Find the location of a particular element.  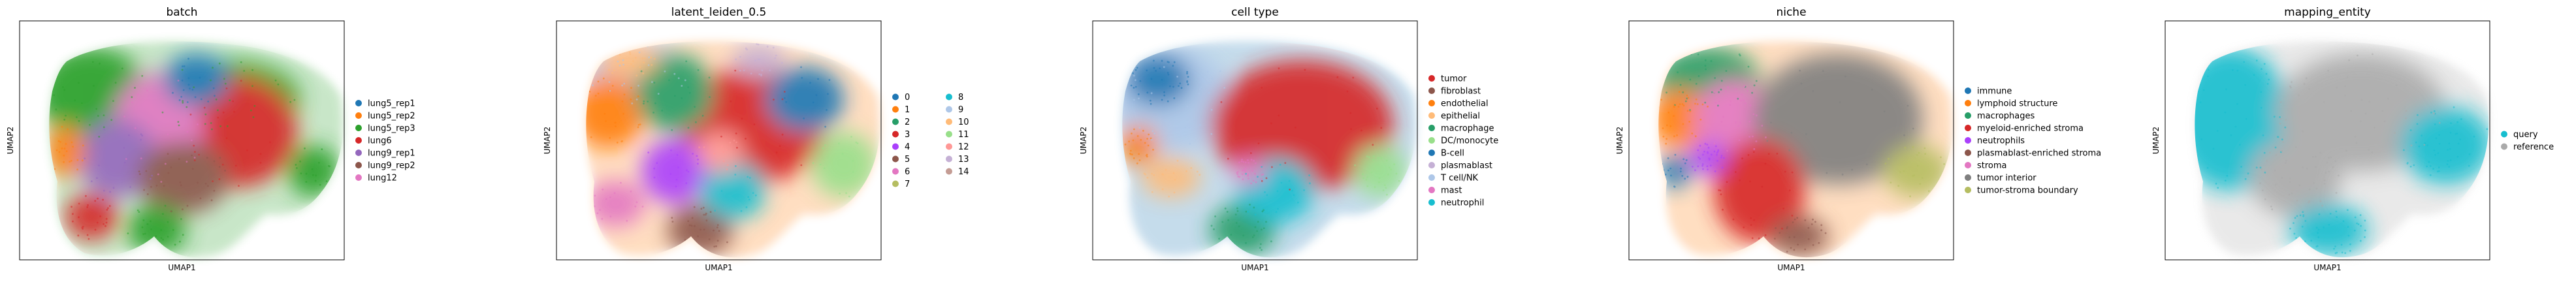

legend-label: macrophages is located at coordinates (2006, 117).